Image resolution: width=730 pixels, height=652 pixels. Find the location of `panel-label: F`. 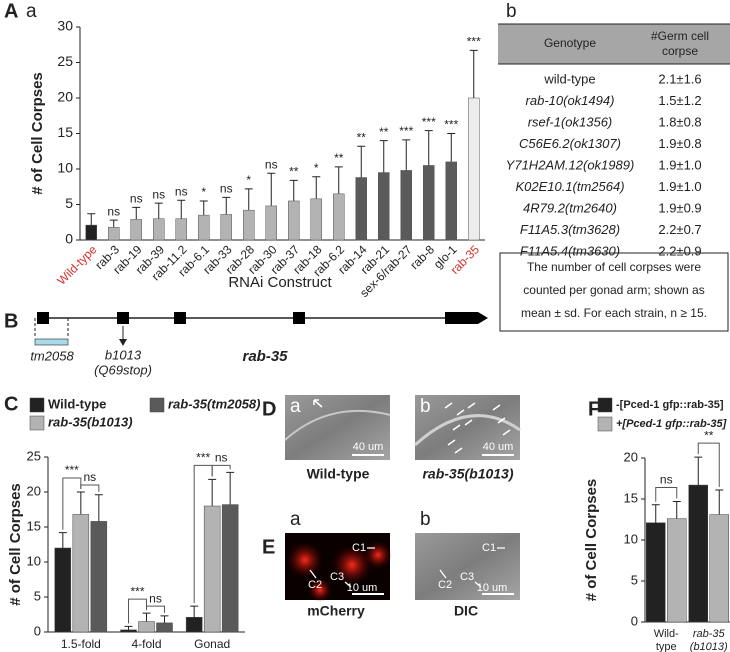

panel-label: F is located at coordinates (594, 409).